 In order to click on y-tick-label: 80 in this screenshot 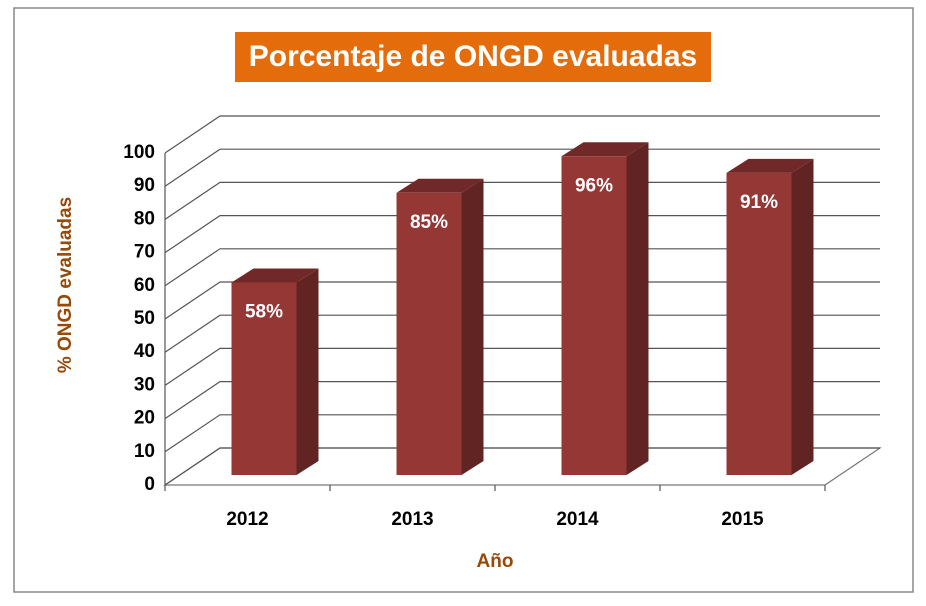, I will do `click(144, 218)`.